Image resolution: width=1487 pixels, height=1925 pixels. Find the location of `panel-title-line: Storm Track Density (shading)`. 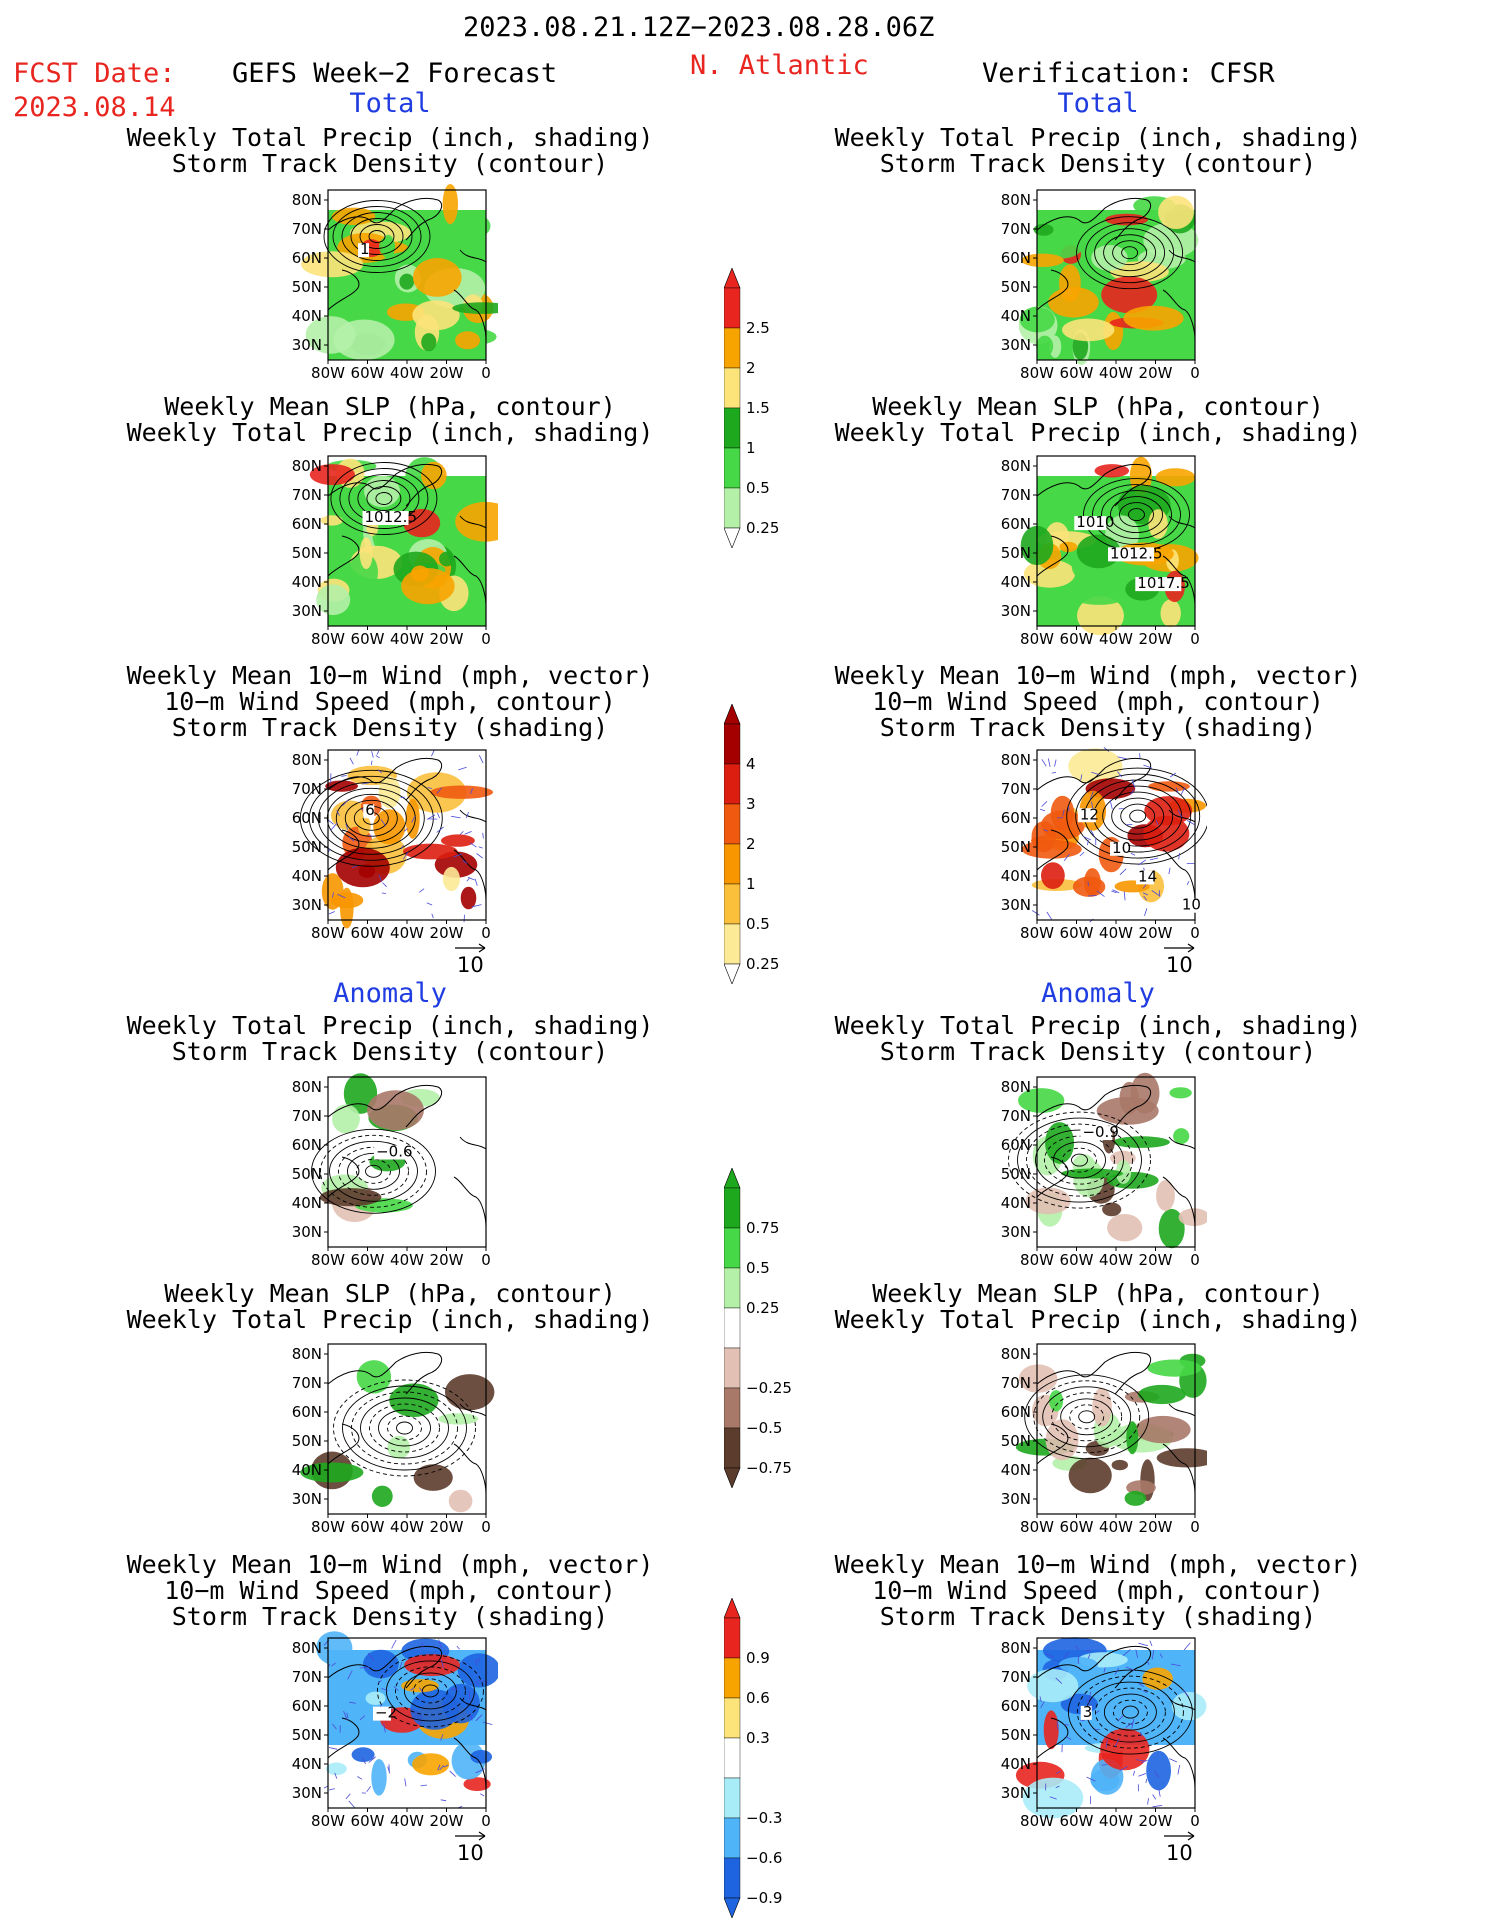

panel-title-line: Storm Track Density (shading) is located at coordinates (390, 1616).